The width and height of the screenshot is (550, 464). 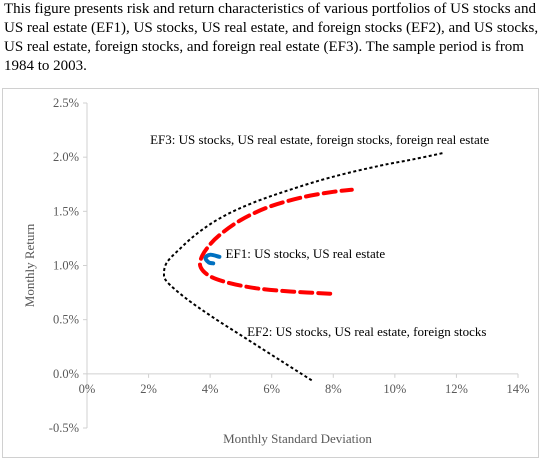 What do you see at coordinates (210, 389) in the screenshot?
I see `x-tick-label: 4%` at bounding box center [210, 389].